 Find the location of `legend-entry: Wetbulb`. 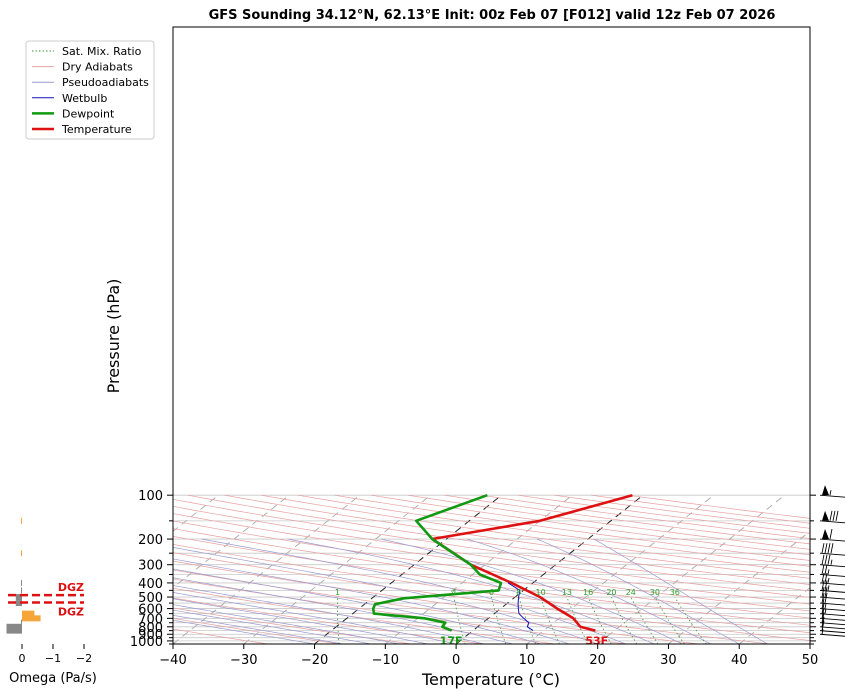

legend-entry: Wetbulb is located at coordinates (84, 98).